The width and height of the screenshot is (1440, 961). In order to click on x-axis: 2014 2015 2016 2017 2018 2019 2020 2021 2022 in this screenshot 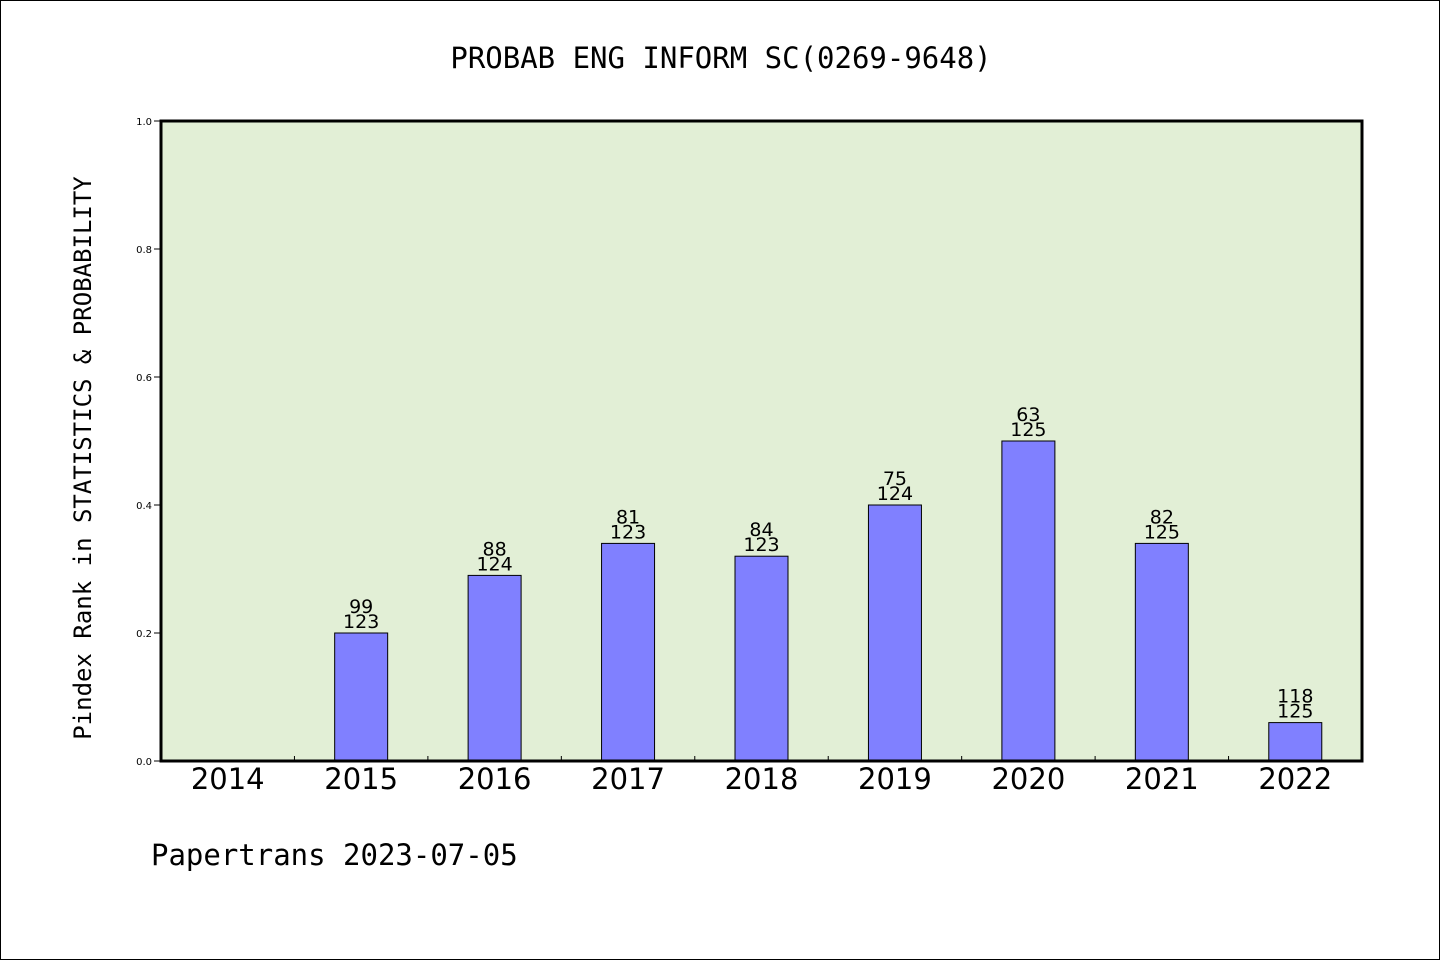, I will do `click(761, 776)`.